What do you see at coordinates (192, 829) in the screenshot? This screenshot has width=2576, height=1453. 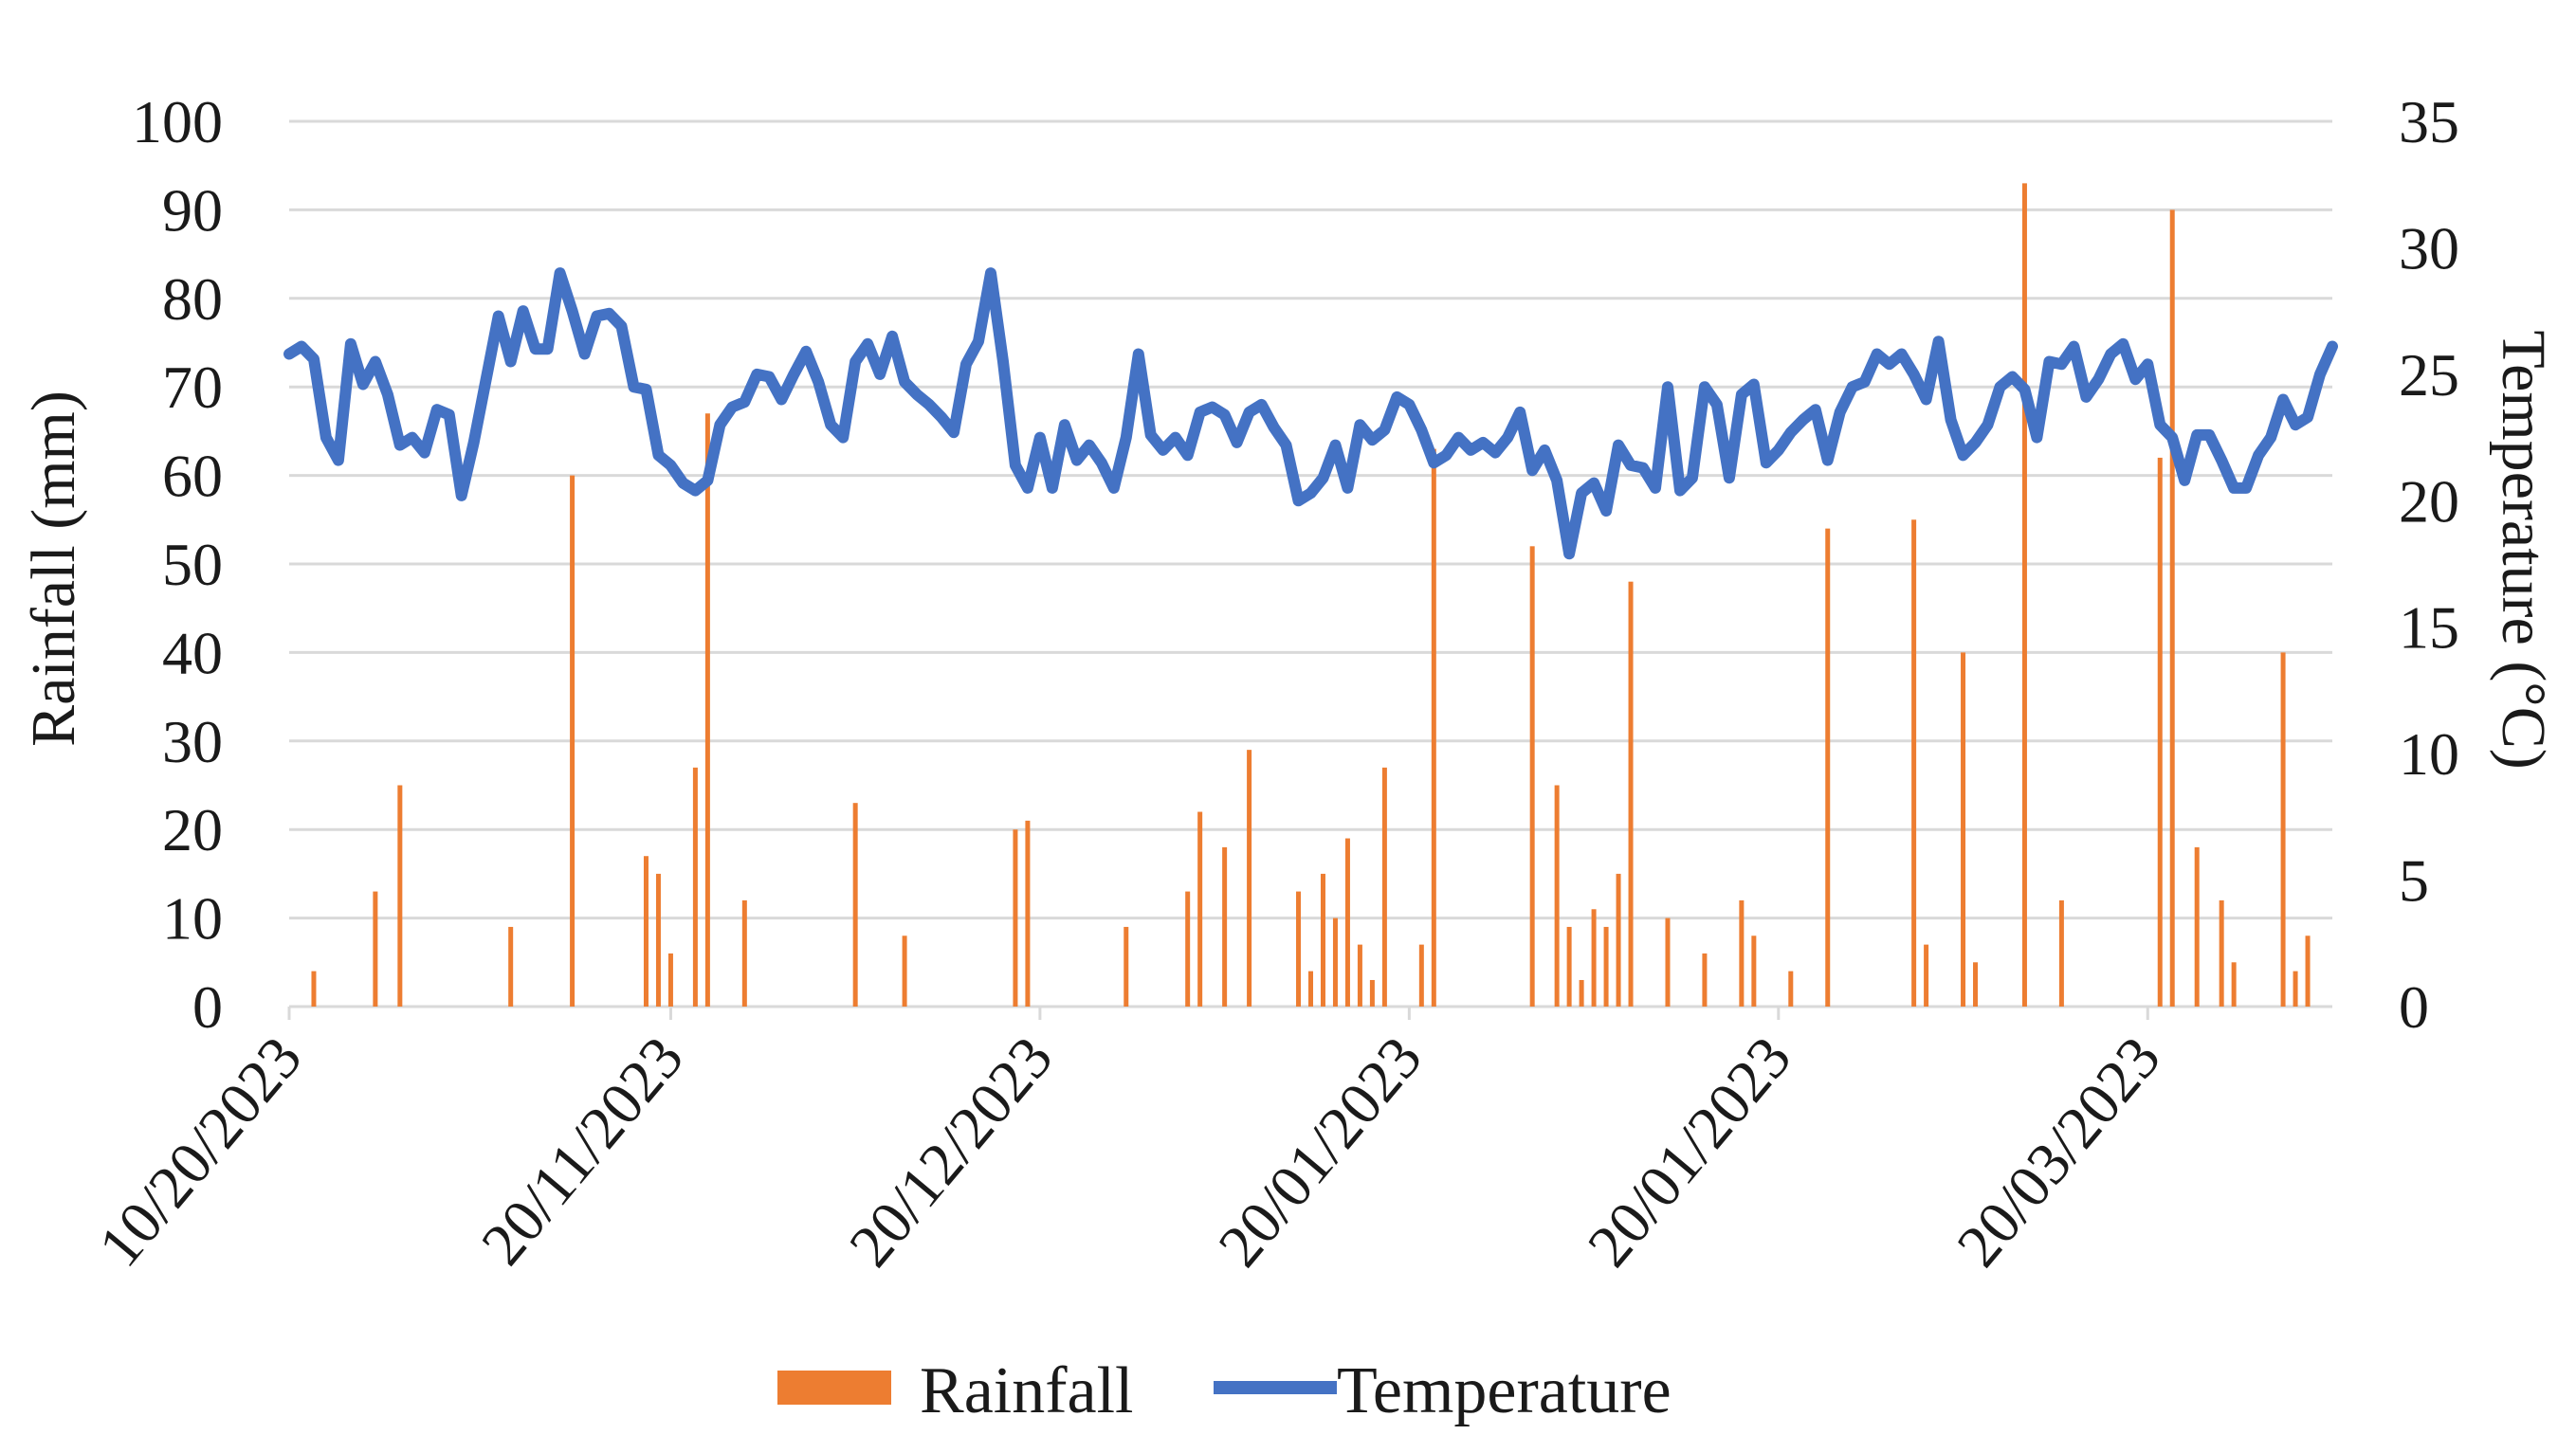 I see `left-tick-label-2: 20` at bounding box center [192, 829].